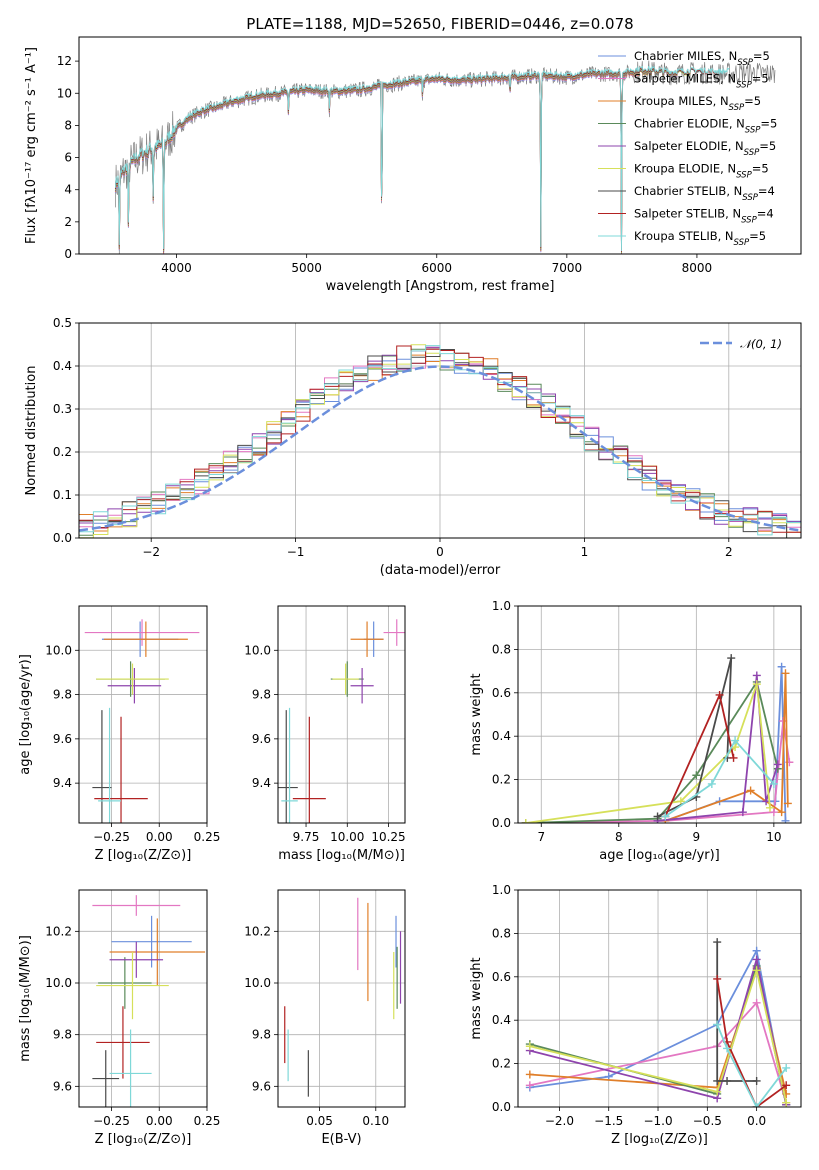  What do you see at coordinates (62, 1035) in the screenshot?
I see `y-tick-label: 9.8` at bounding box center [62, 1035].